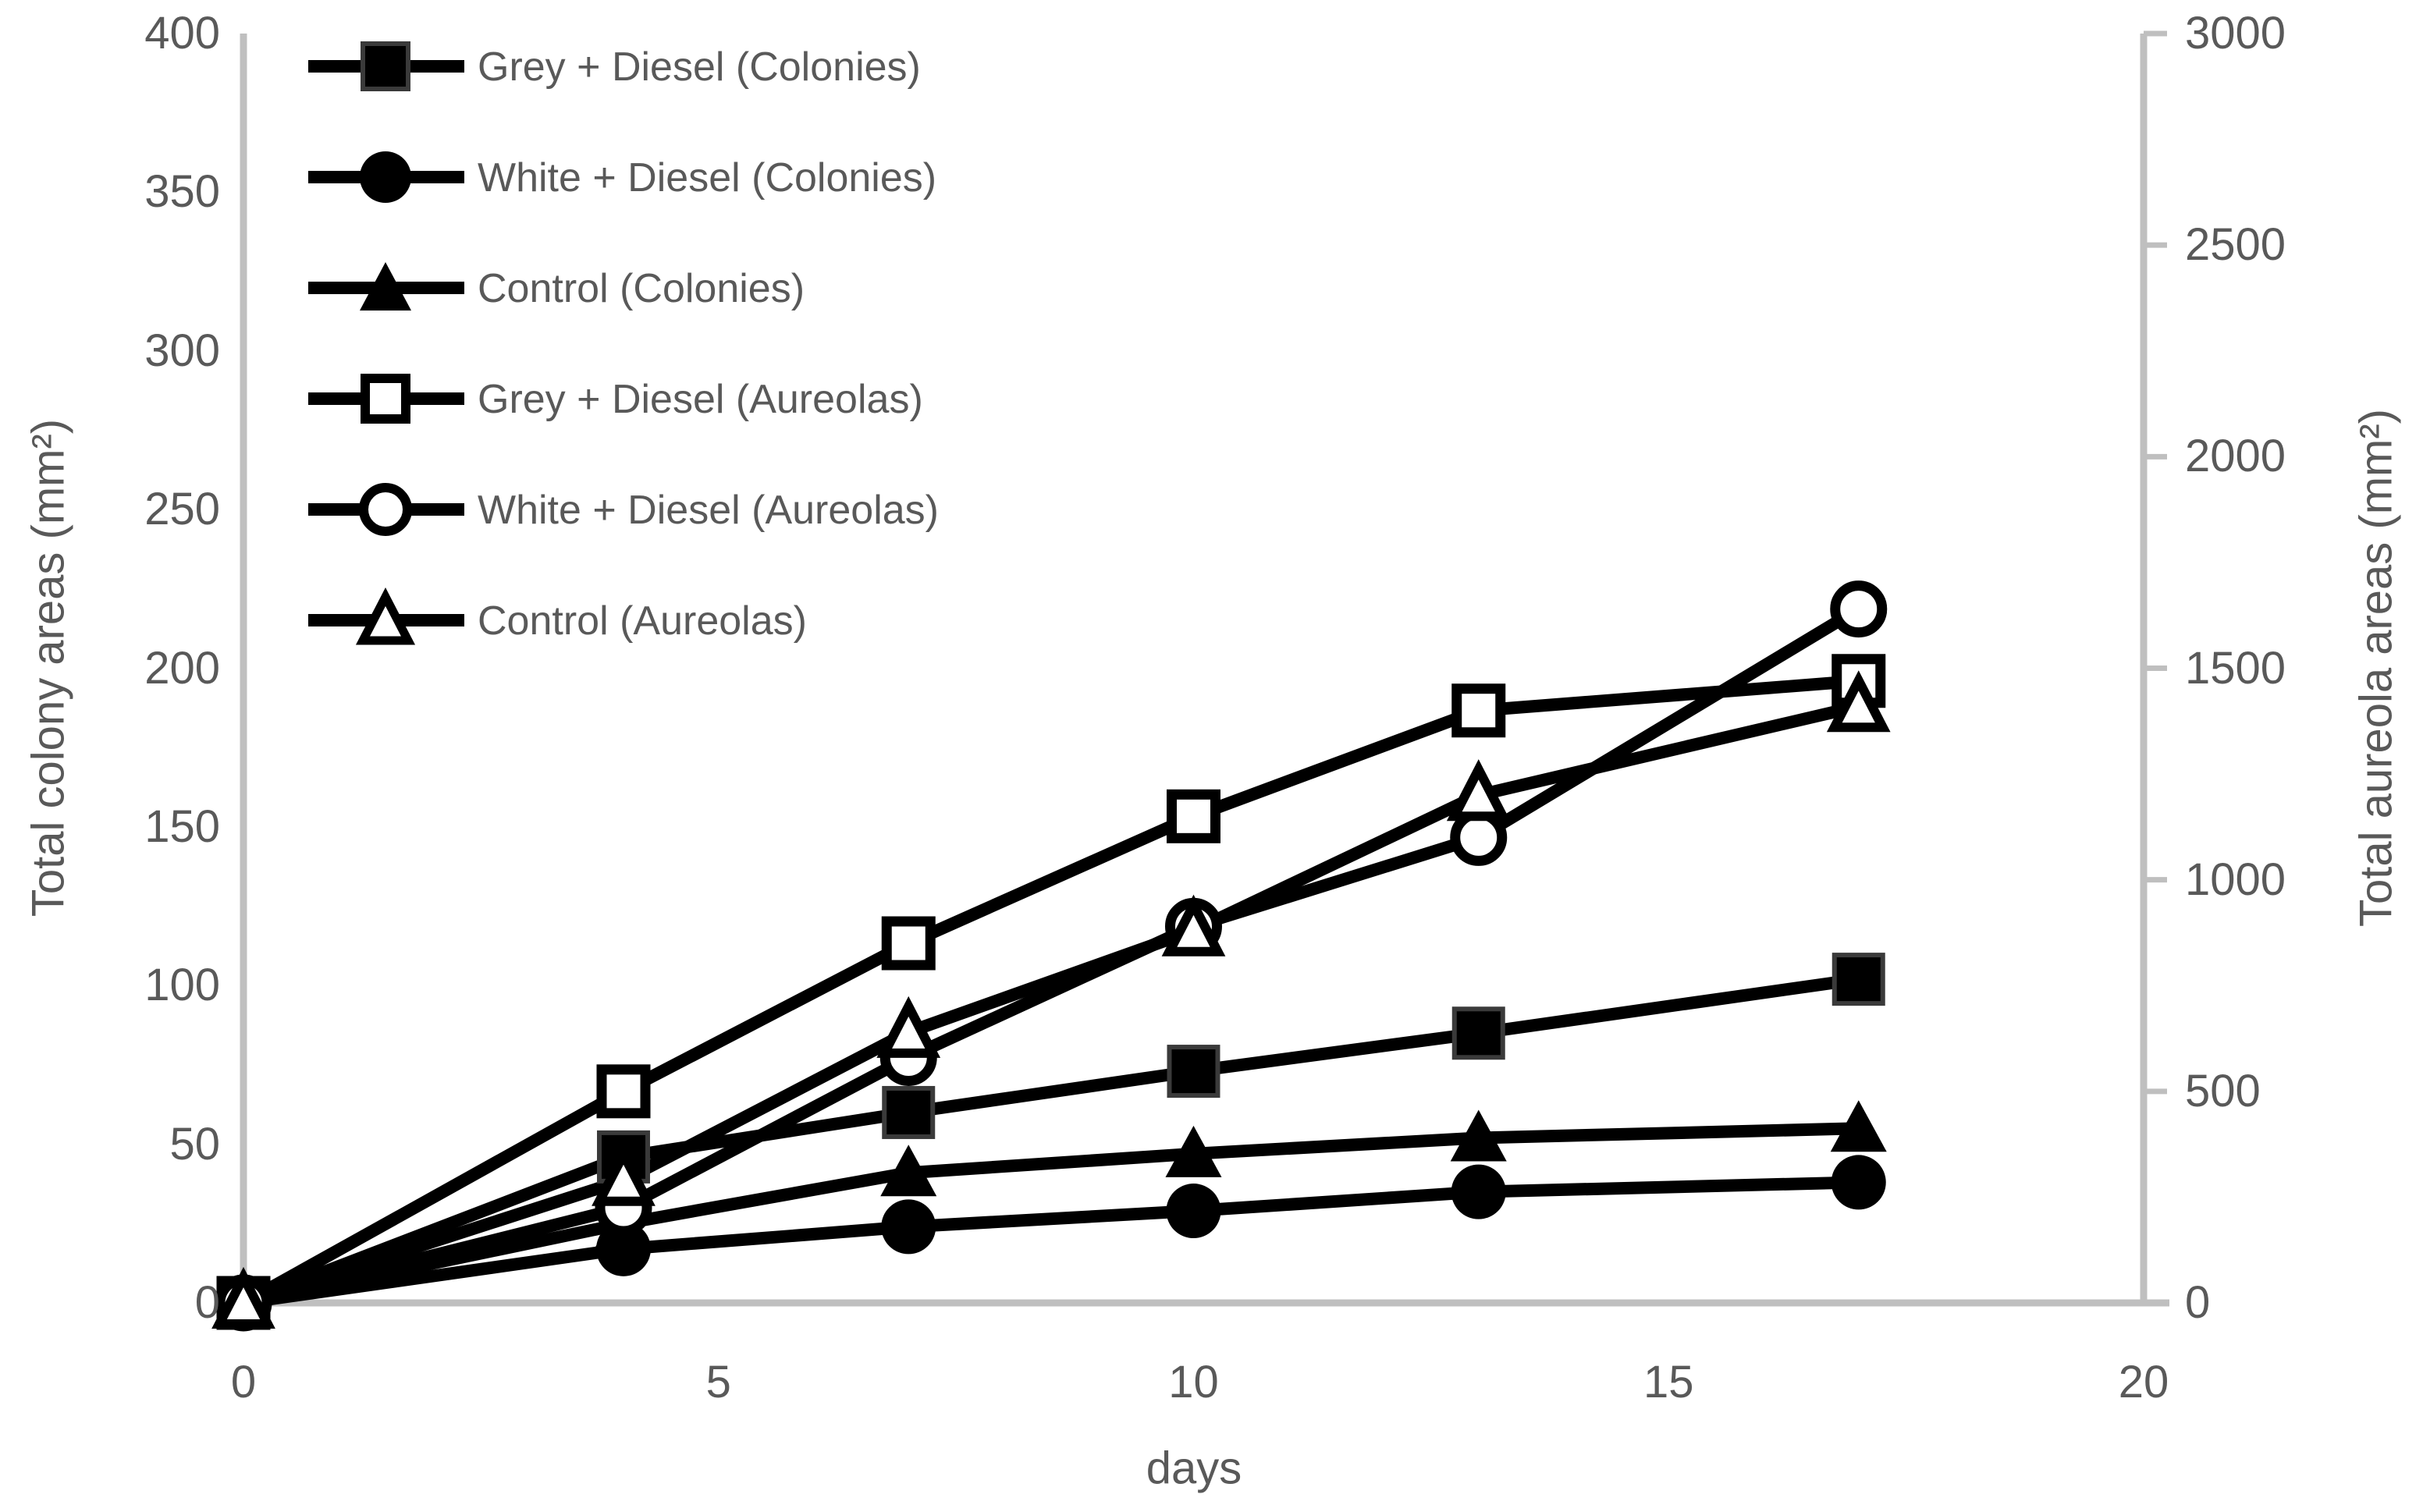  Describe the element at coordinates (700, 400) in the screenshot. I see `legend-label: Grey + Diesel (Aureolas)` at that location.